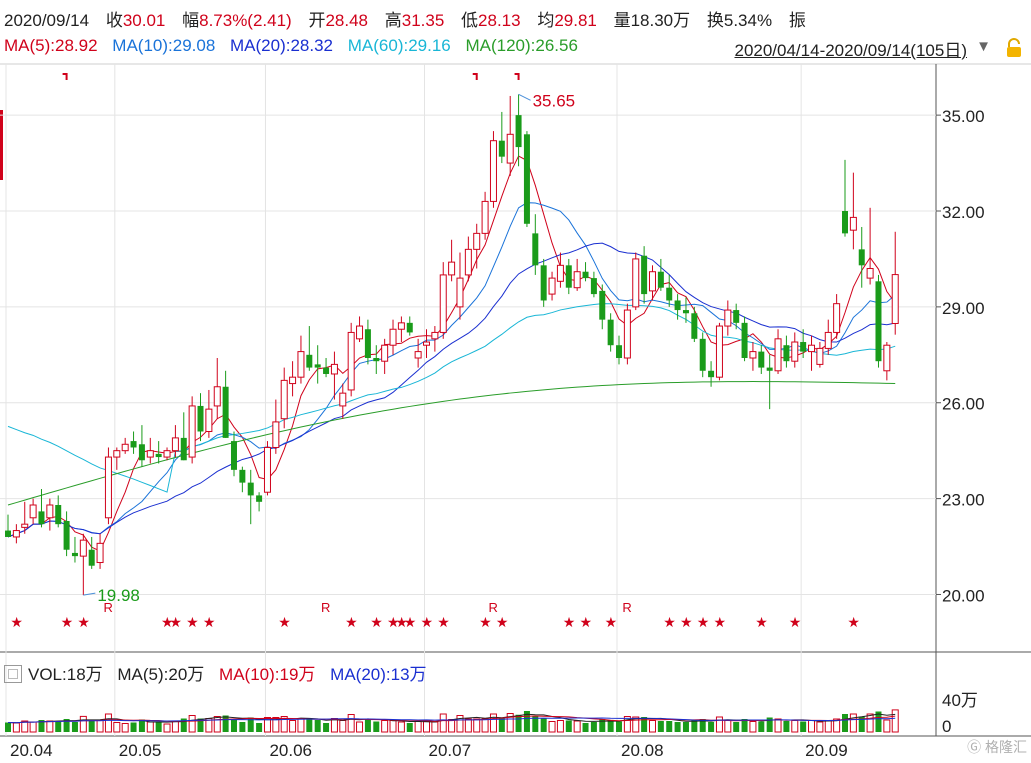  What do you see at coordinates (797, 20) in the screenshot?
I see `amplitude-label: 振` at bounding box center [797, 20].